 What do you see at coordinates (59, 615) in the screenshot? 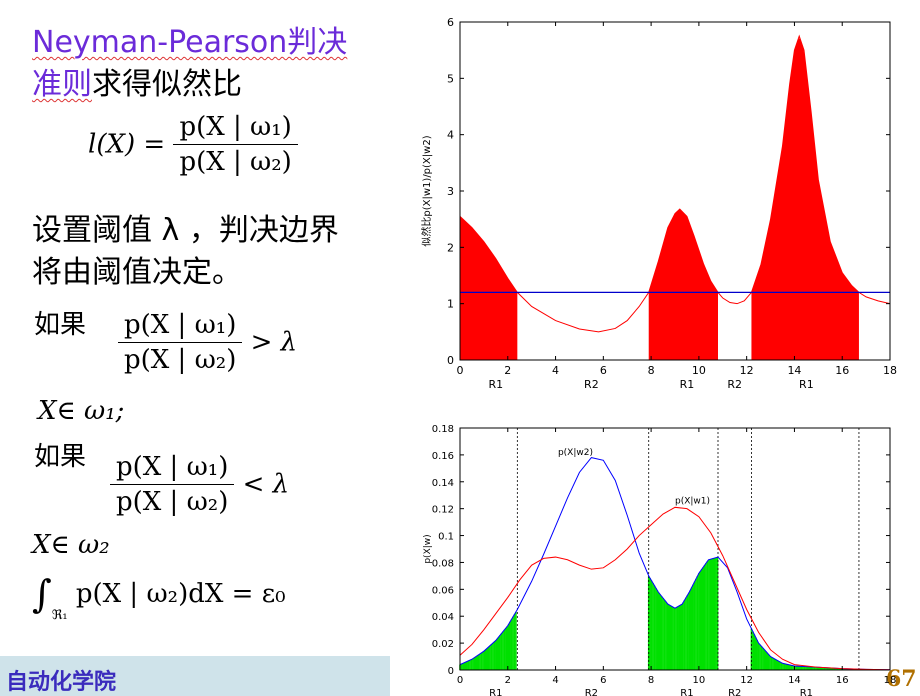
I see `integral-subscript: ℜ₁` at bounding box center [59, 615].